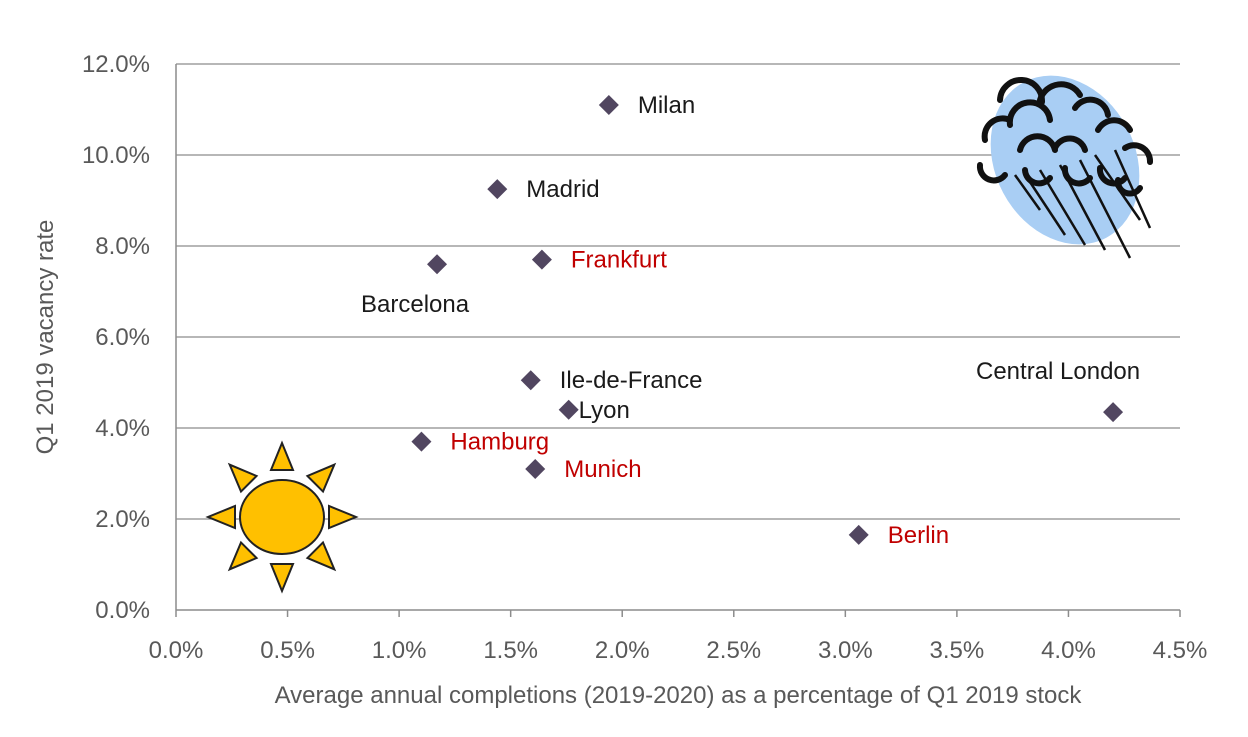  I want to click on rain-cloud-icon, so click(1064, 167).